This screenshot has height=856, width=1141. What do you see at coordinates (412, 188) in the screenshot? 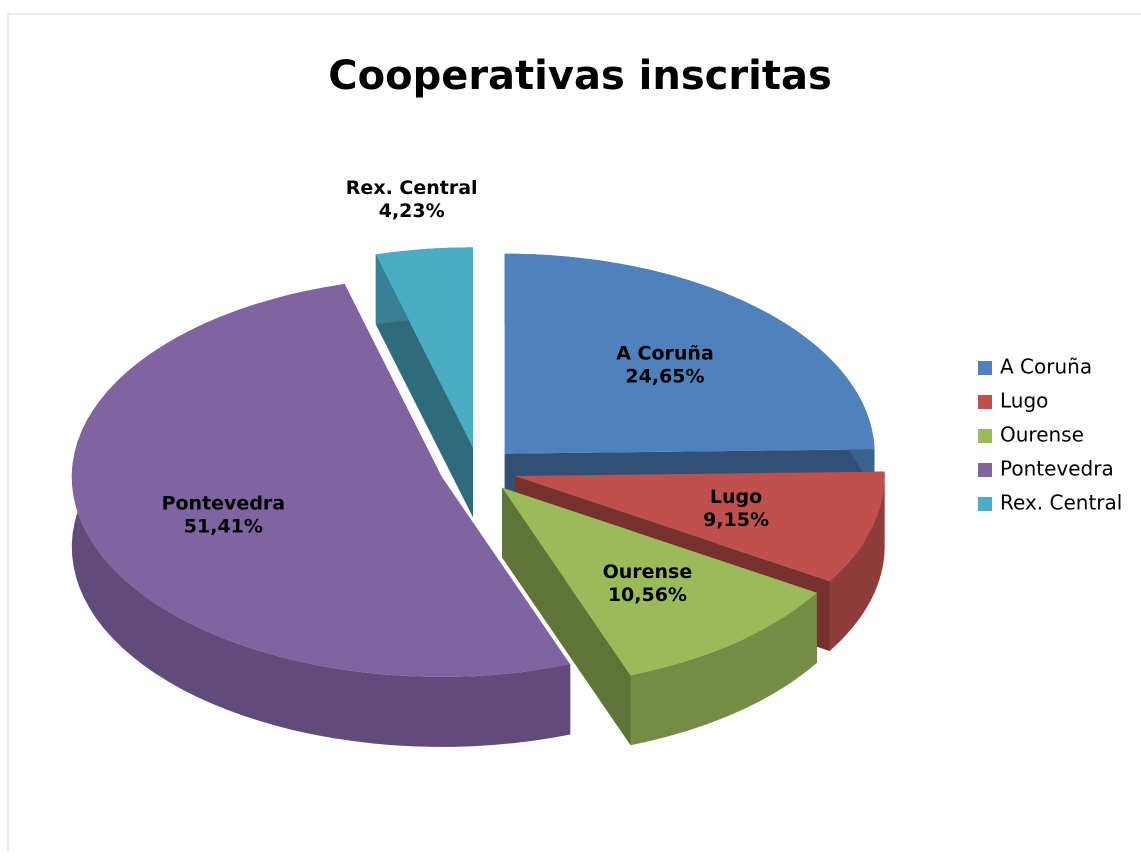
I see `data-label-name: Rex. Central` at bounding box center [412, 188].